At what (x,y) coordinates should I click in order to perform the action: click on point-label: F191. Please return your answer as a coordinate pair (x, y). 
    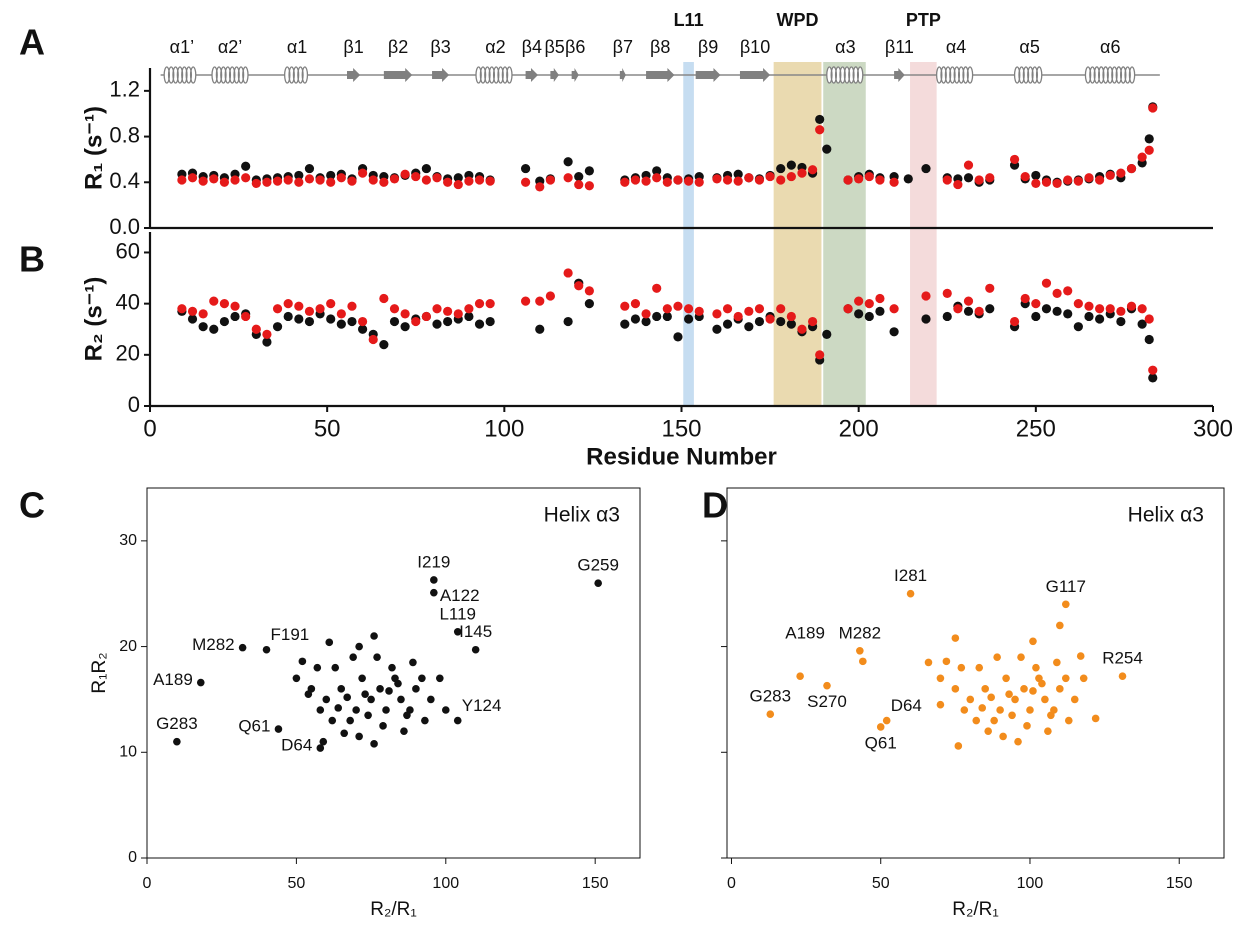
    Looking at the image, I should click on (290, 634).